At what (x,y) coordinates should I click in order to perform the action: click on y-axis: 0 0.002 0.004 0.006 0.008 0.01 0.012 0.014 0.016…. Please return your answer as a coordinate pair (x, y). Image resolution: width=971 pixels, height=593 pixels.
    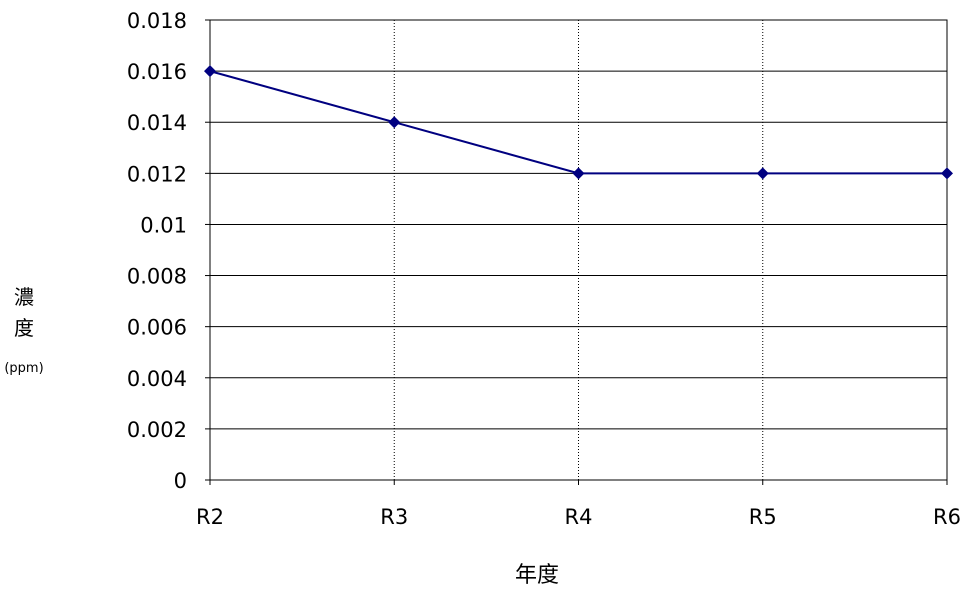
    Looking at the image, I should click on (168, 251).